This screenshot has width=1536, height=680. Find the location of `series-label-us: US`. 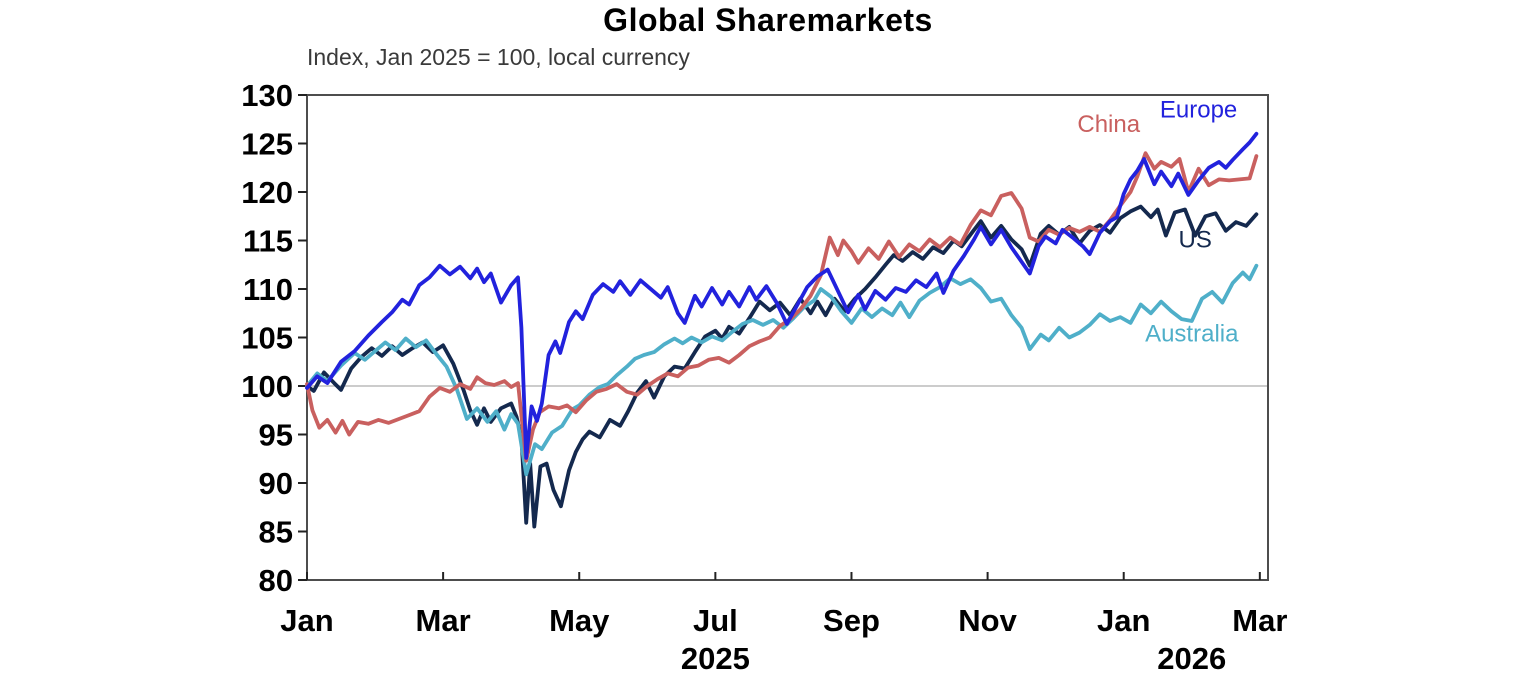

series-label-us: US is located at coordinates (1195, 239).